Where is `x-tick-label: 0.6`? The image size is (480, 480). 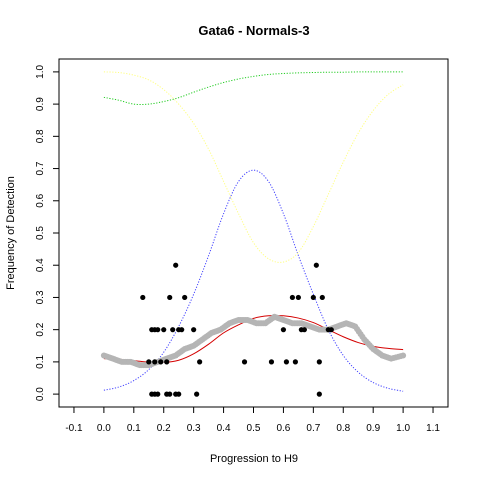
x-tick-label: 0.6 is located at coordinates (283, 428).